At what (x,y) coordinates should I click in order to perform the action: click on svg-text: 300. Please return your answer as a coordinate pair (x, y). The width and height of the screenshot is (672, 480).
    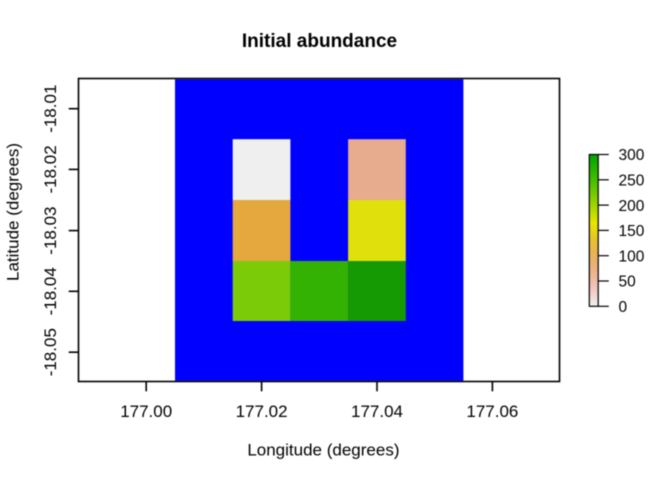
    Looking at the image, I should click on (632, 155).